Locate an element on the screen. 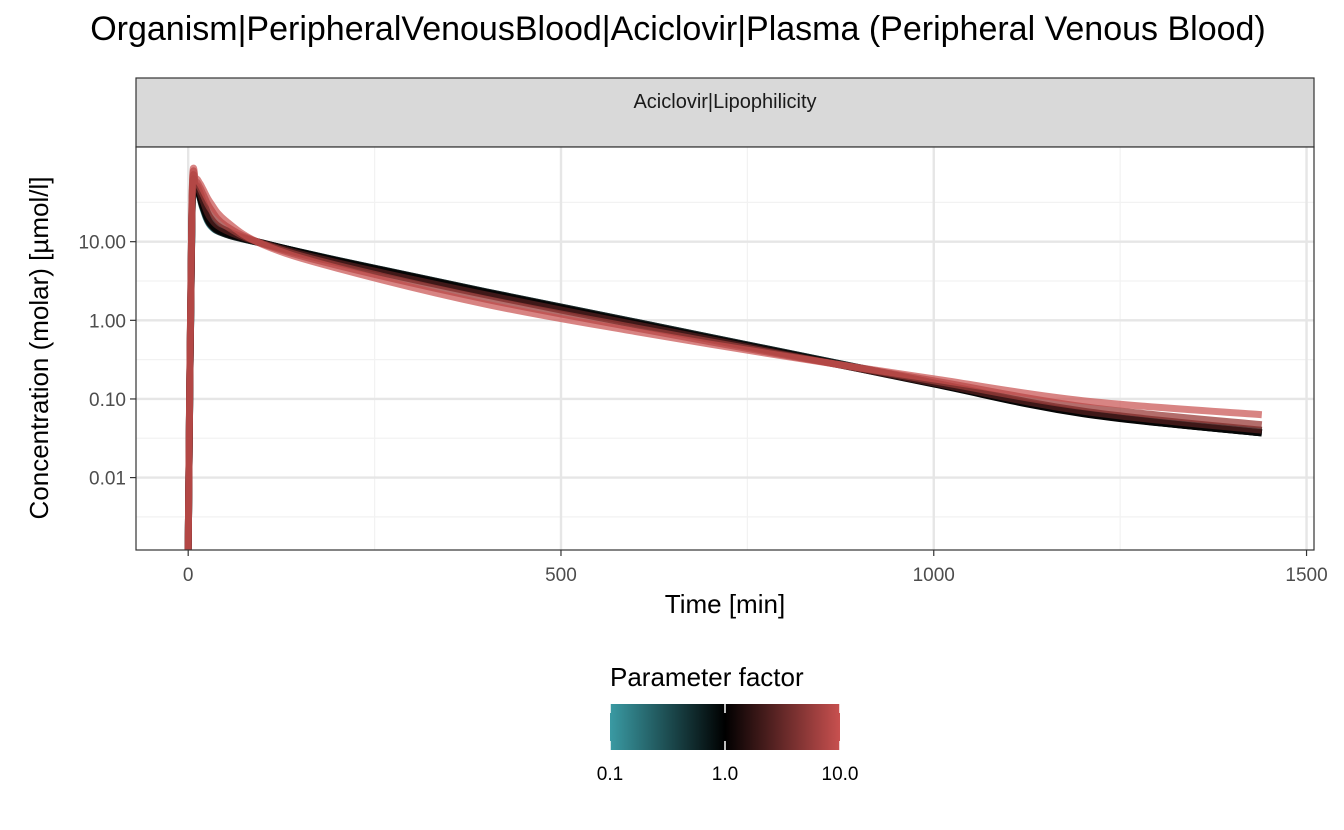 The width and height of the screenshot is (1344, 830). legend-label: 10.0 is located at coordinates (840, 774).